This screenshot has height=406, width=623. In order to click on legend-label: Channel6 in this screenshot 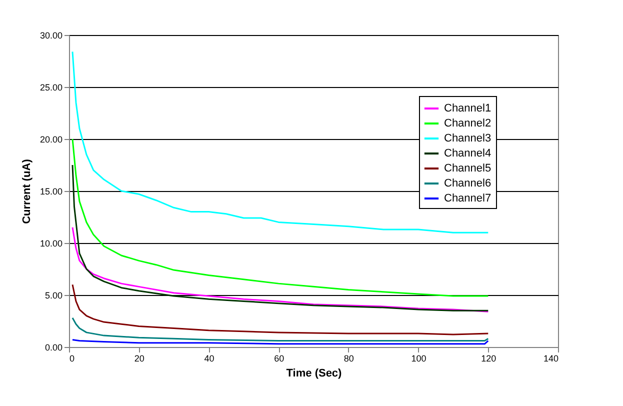, I will do `click(468, 184)`.